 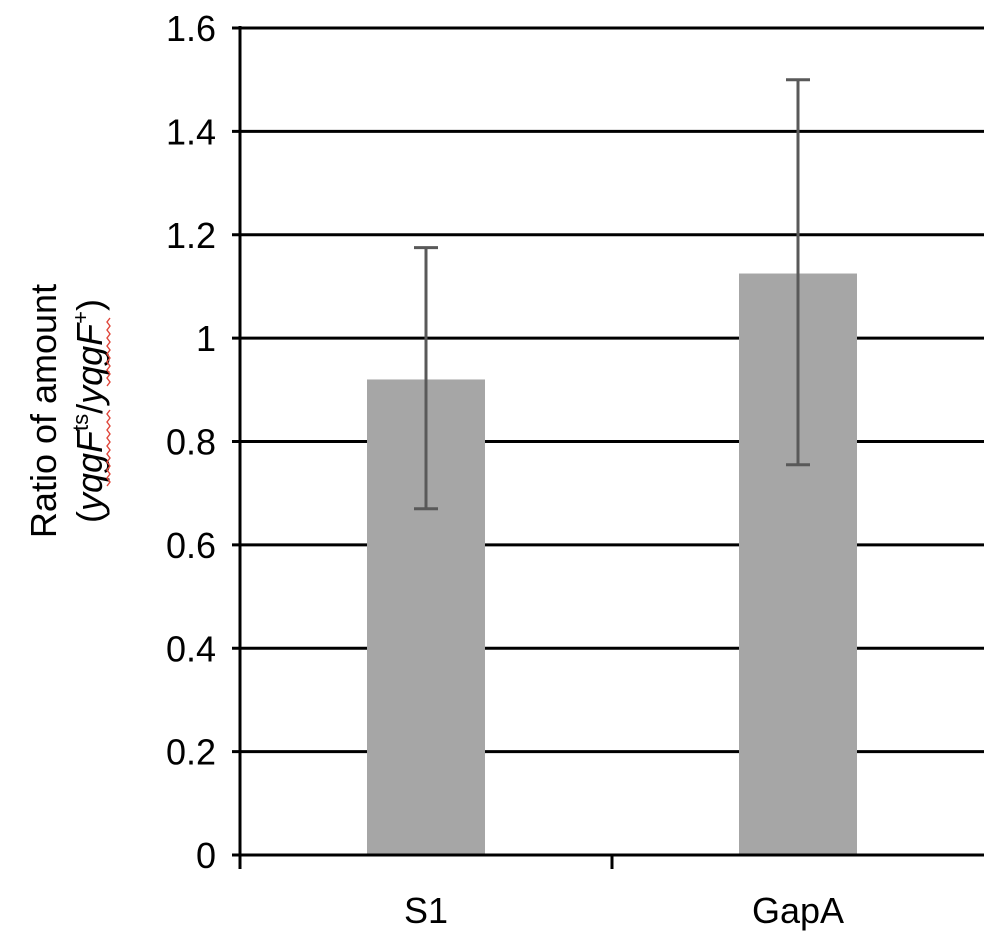 I want to click on superscript-ts: ts, so click(x=80, y=422).